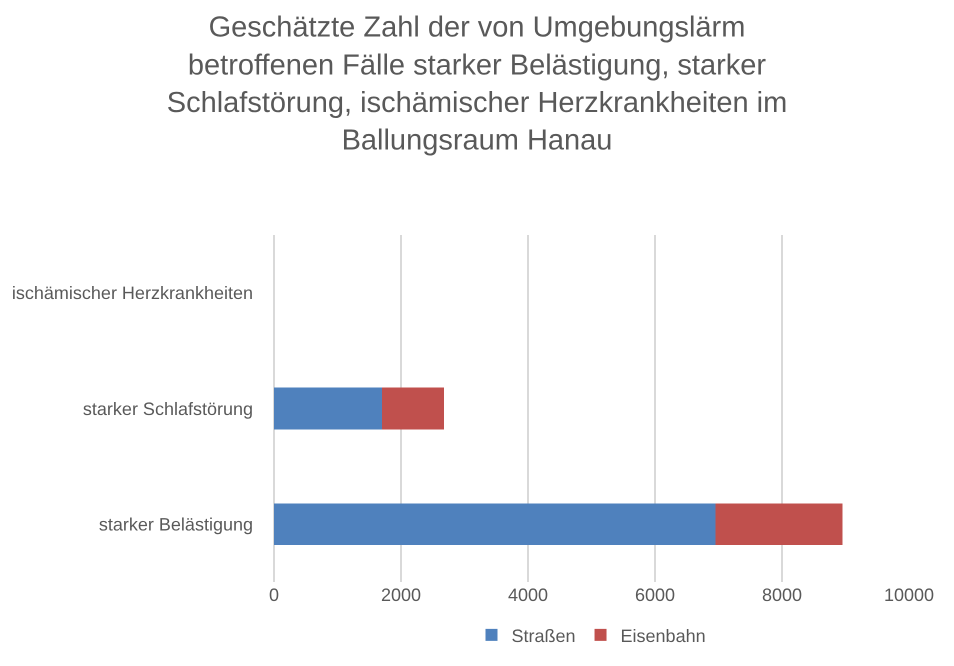 The image size is (954, 666). What do you see at coordinates (477, 84) in the screenshot?
I see `chart-title: Geschätzte Zahl der von Umgebungslärm betroffenen Fälle starker Belästigung, starker Schlafstörung, ischämischer Herzkrankheiten im Ballungsraum Hanau` at bounding box center [477, 84].